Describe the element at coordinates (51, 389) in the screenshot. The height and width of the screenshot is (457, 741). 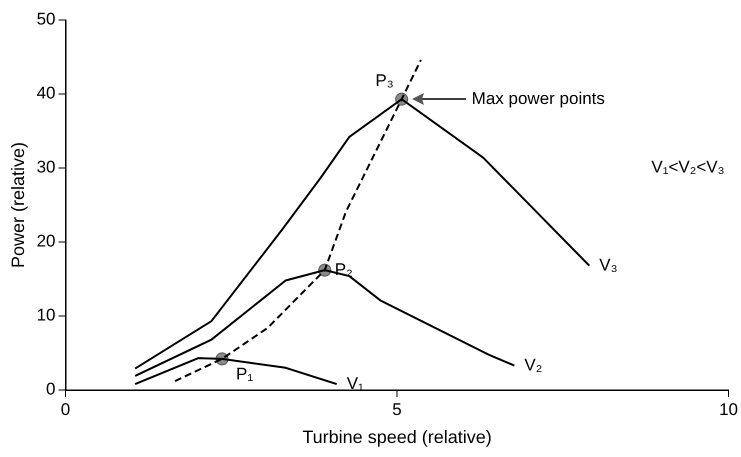
I see `y-tick-label: 0` at that location.